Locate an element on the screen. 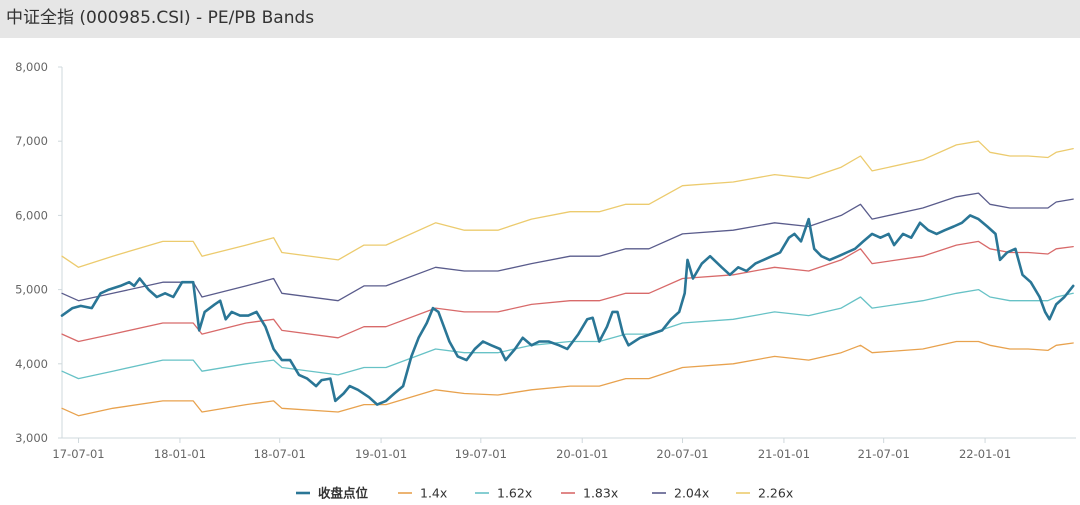 This screenshot has height=505, width=1080. x-tick-label: 20-07-01 is located at coordinates (682, 454).